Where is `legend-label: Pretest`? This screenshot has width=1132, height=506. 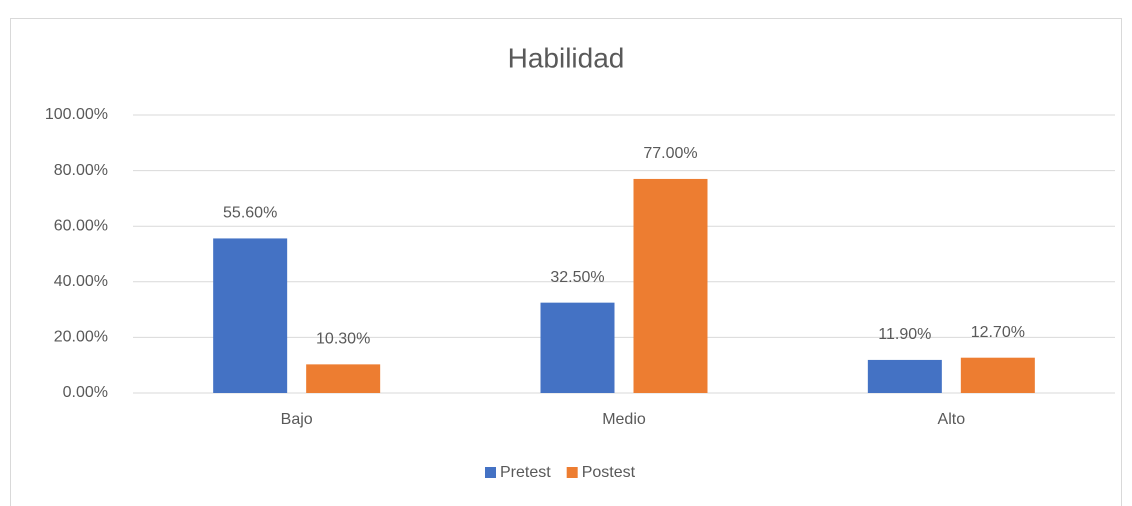 legend-label: Pretest is located at coordinates (525, 472).